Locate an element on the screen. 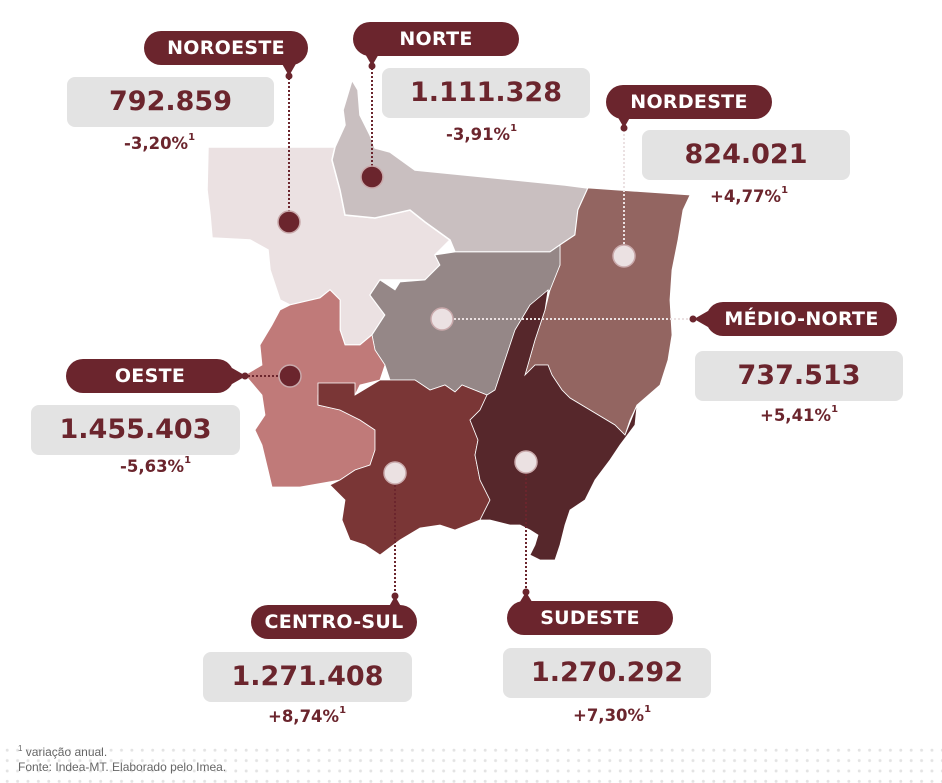 The width and height of the screenshot is (942, 783). centro-sul-value-box: 1.271.408 is located at coordinates (307, 677).